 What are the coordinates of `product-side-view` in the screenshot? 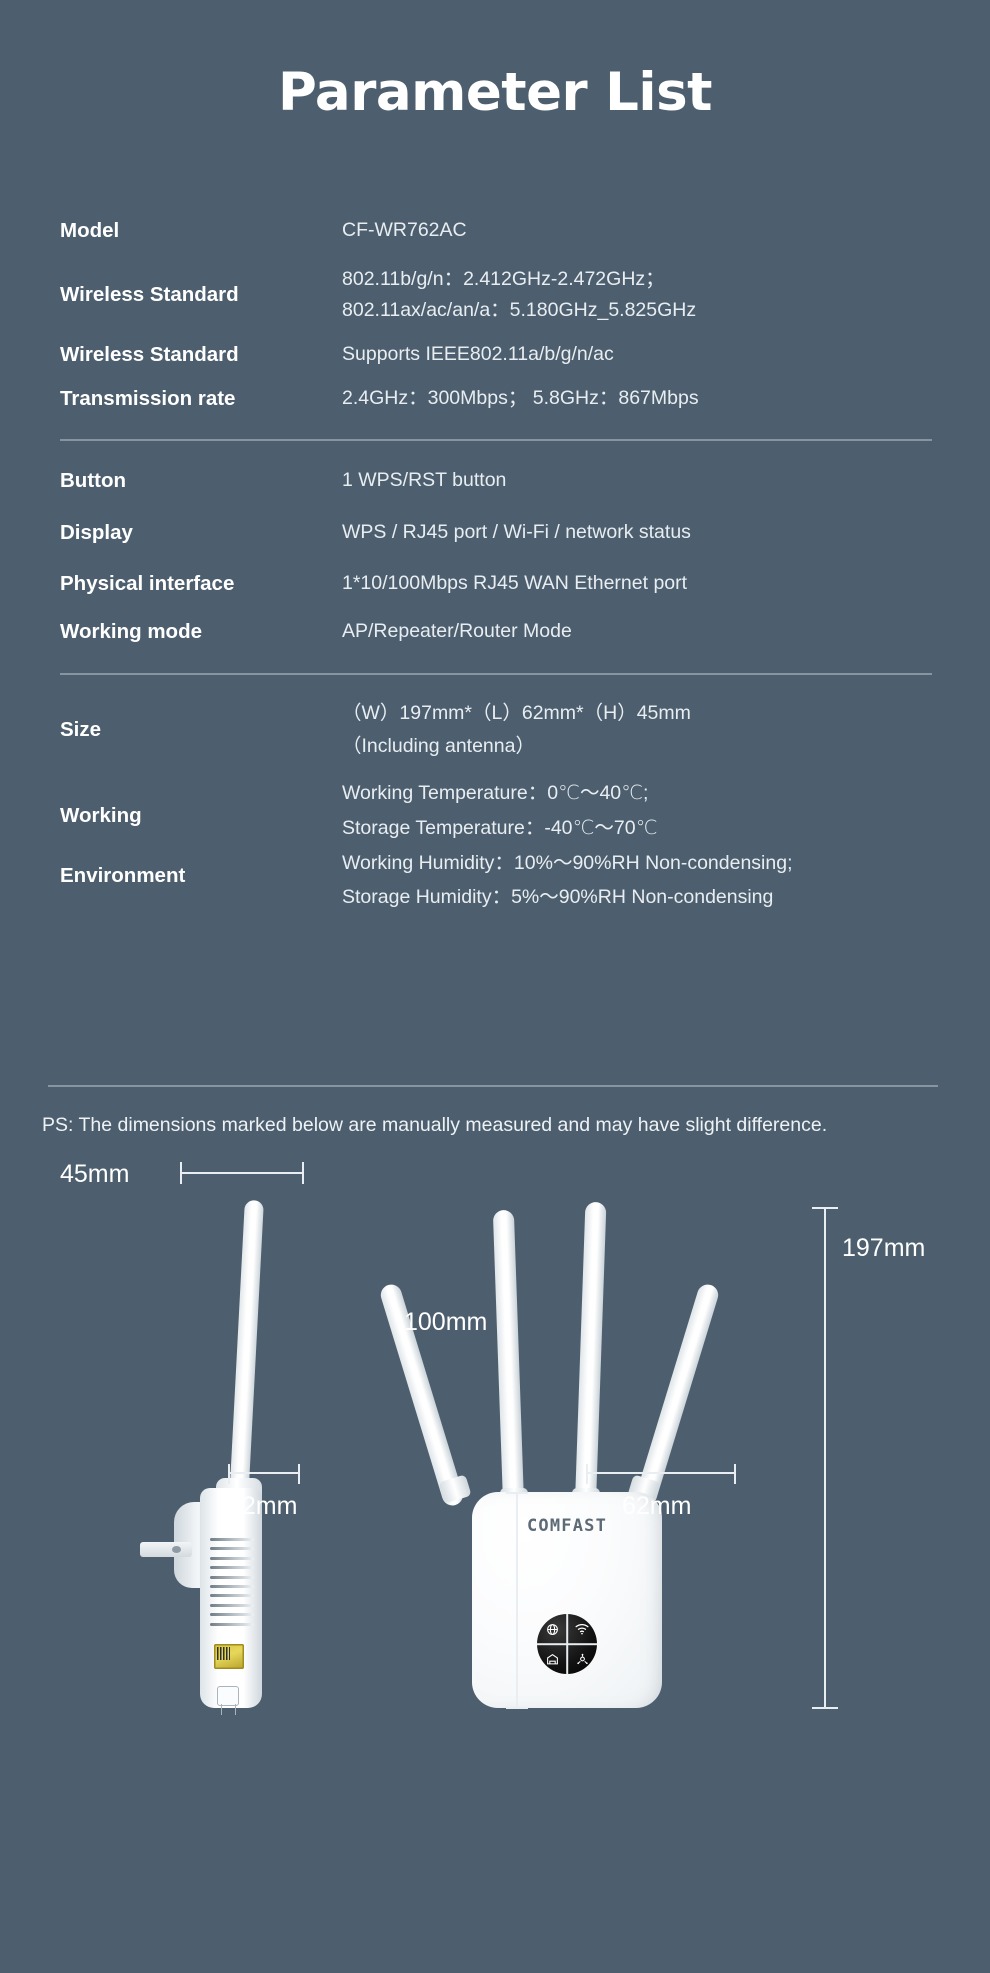 It's located at (260, 1457).